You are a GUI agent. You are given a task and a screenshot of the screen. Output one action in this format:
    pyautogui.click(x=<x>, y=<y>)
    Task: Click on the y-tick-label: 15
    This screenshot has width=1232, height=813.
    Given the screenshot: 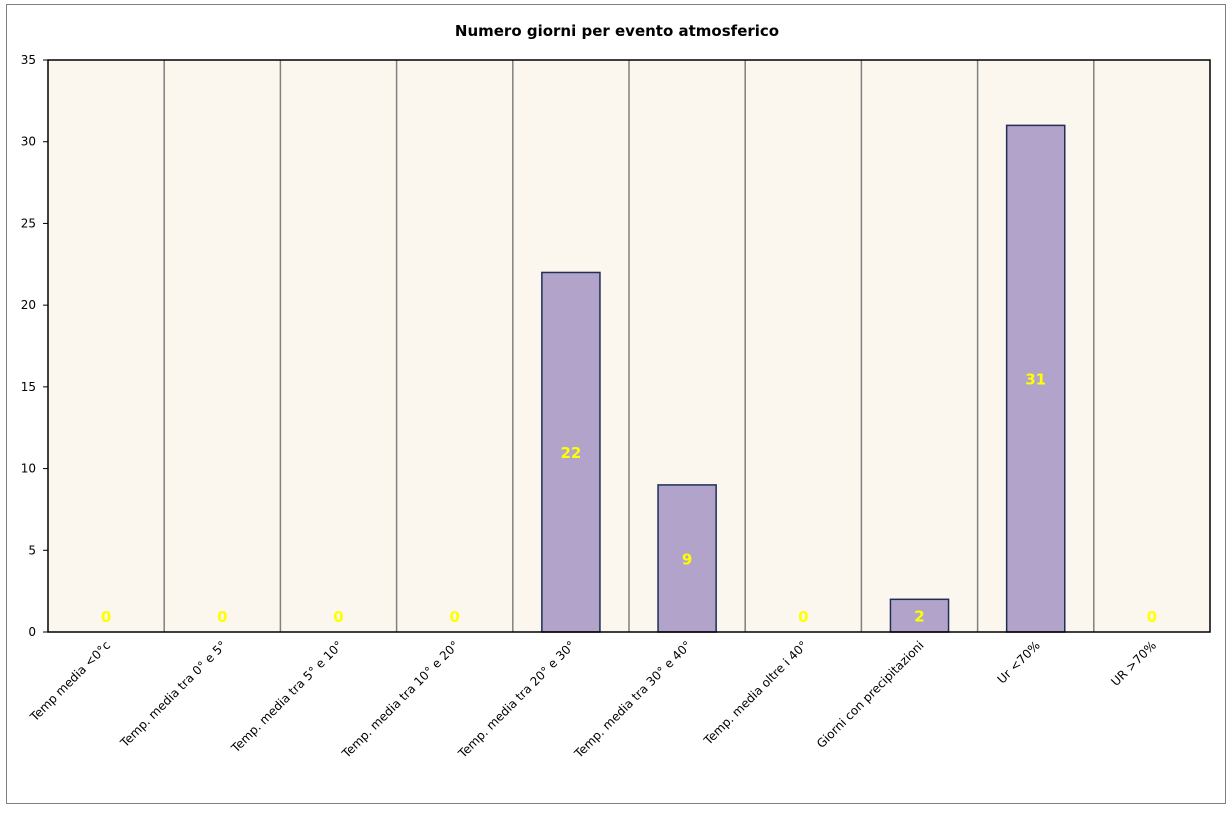 What is the action you would take?
    pyautogui.click(x=28, y=387)
    